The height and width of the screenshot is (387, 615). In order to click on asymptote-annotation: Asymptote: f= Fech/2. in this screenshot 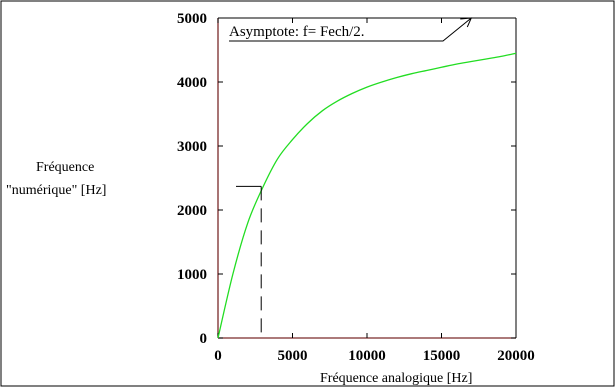, I will do `click(297, 32)`.